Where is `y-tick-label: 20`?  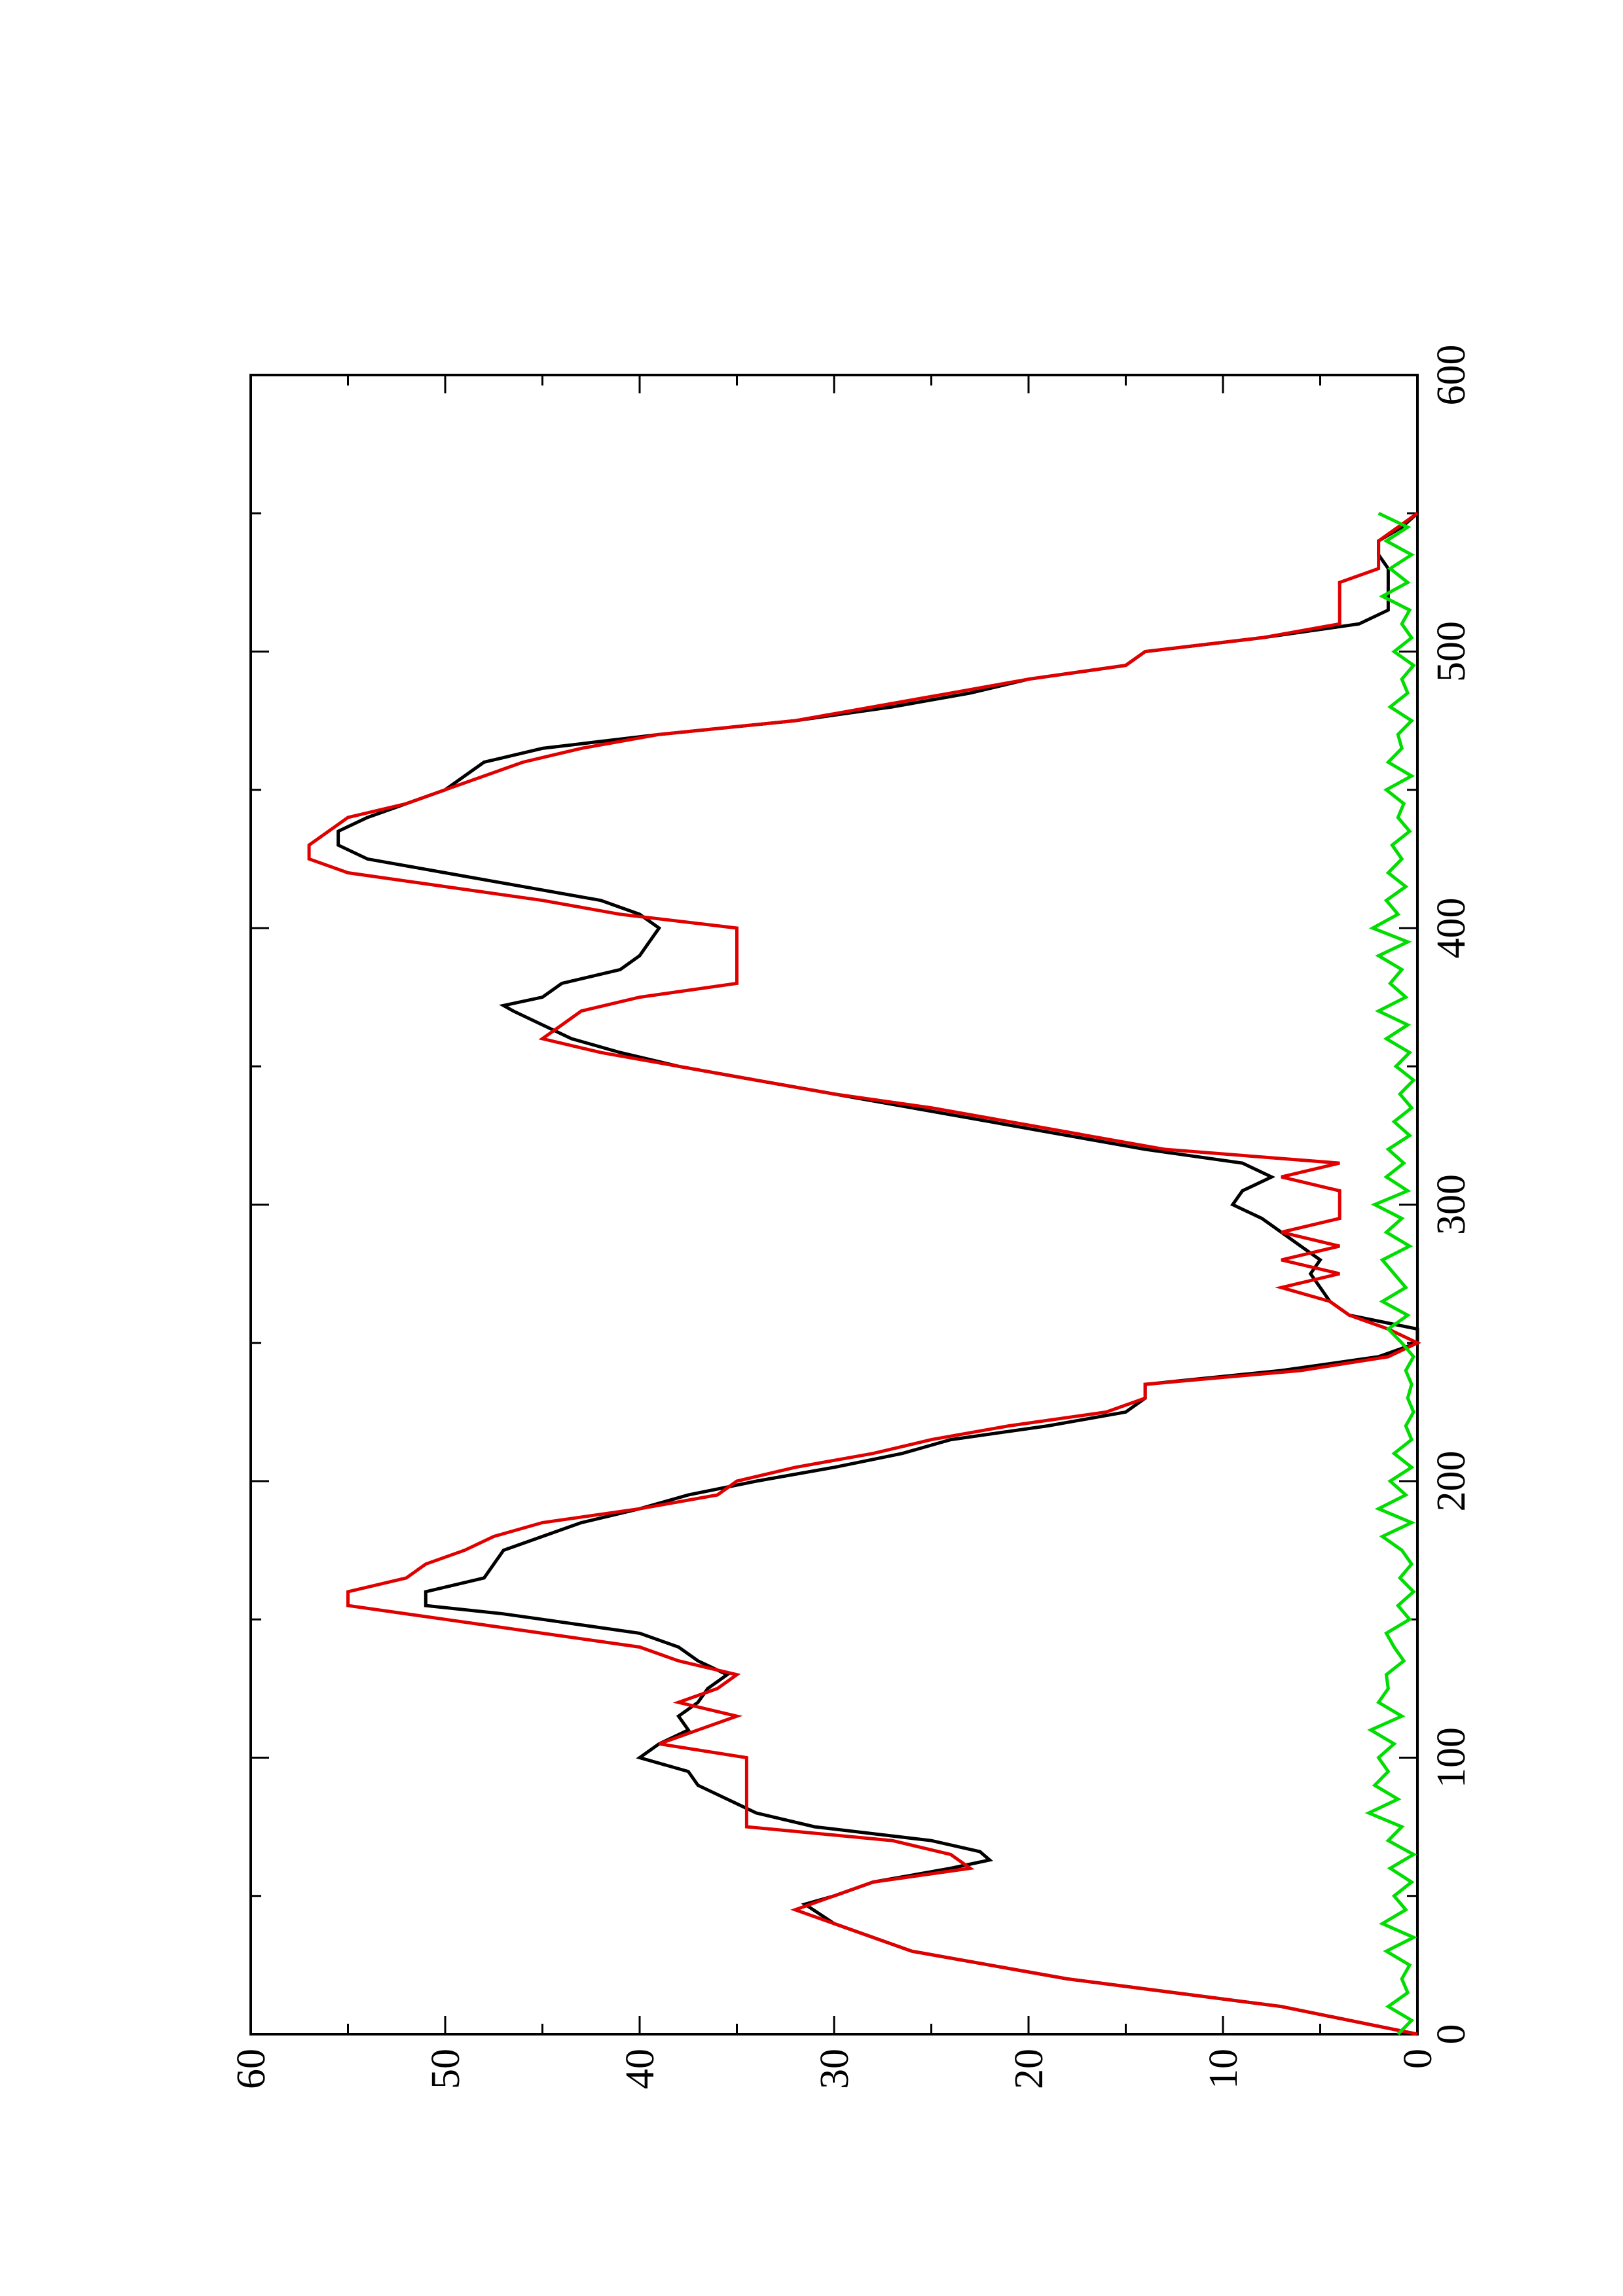
y-tick-label: 20 is located at coordinates (1029, 2069).